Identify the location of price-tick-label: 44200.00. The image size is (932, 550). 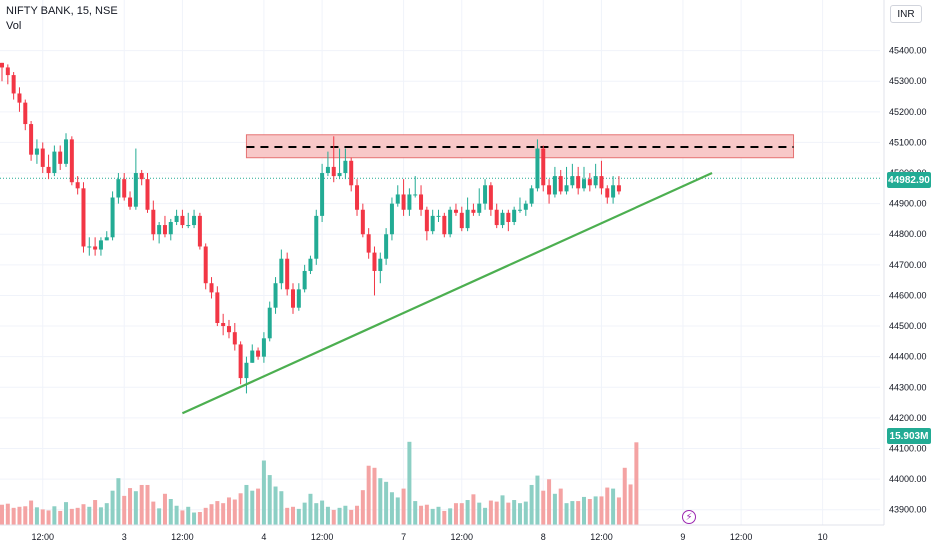
(908, 418).